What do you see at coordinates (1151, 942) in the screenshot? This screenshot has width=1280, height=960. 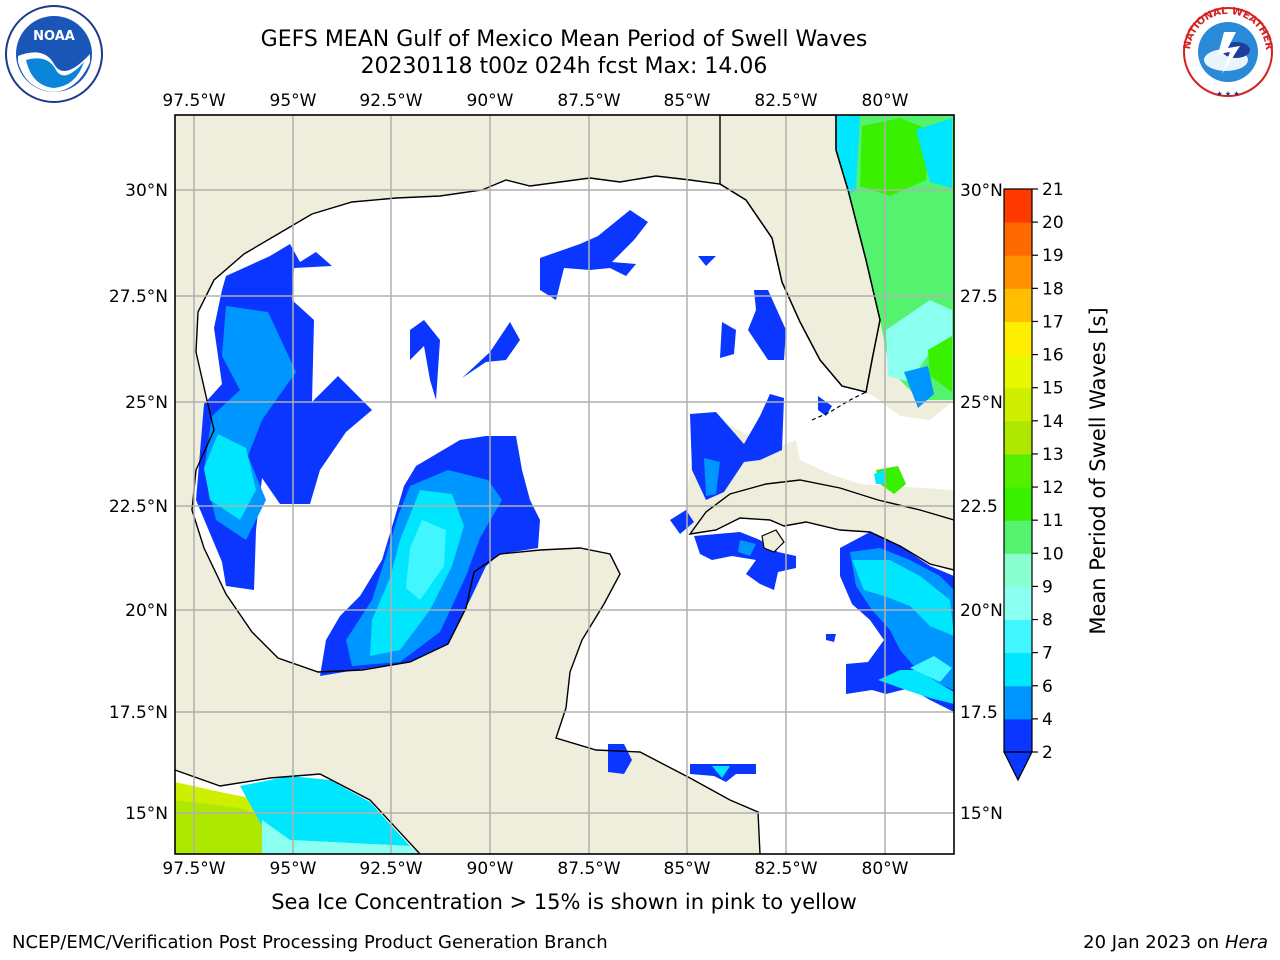 I see `footer-date-text: 20 Jan 2023 on` at bounding box center [1151, 942].